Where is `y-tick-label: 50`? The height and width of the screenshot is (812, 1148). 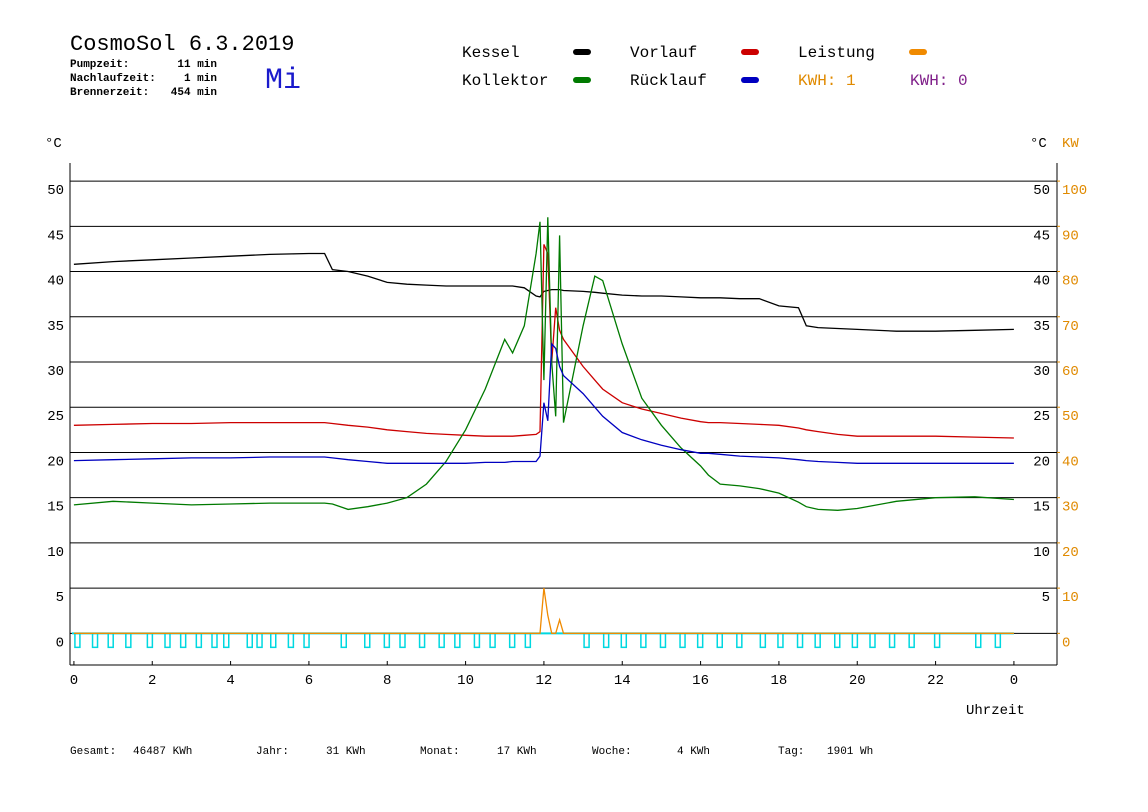
y-tick-label: 50 is located at coordinates (55, 191).